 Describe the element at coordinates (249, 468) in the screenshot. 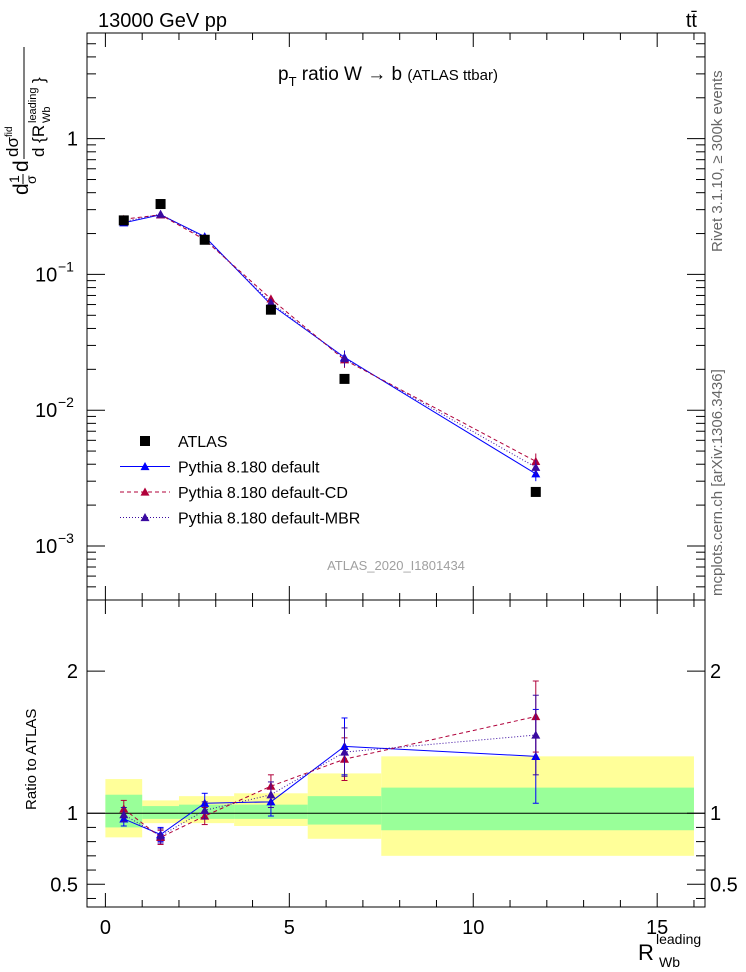

I see `legend-label: Pythia 8.180 default` at that location.